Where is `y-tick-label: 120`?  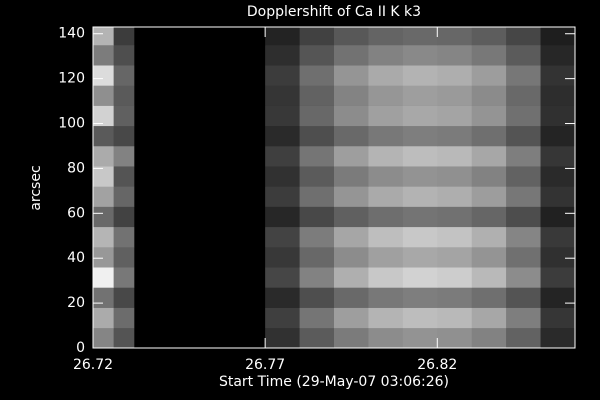 y-tick-label: 120 is located at coordinates (71, 79).